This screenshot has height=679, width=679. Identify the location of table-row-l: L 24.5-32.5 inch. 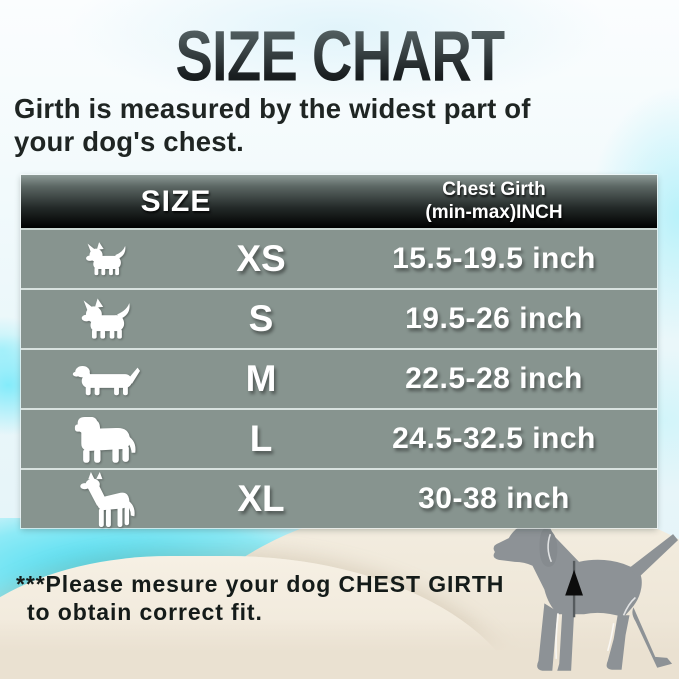
(339, 438).